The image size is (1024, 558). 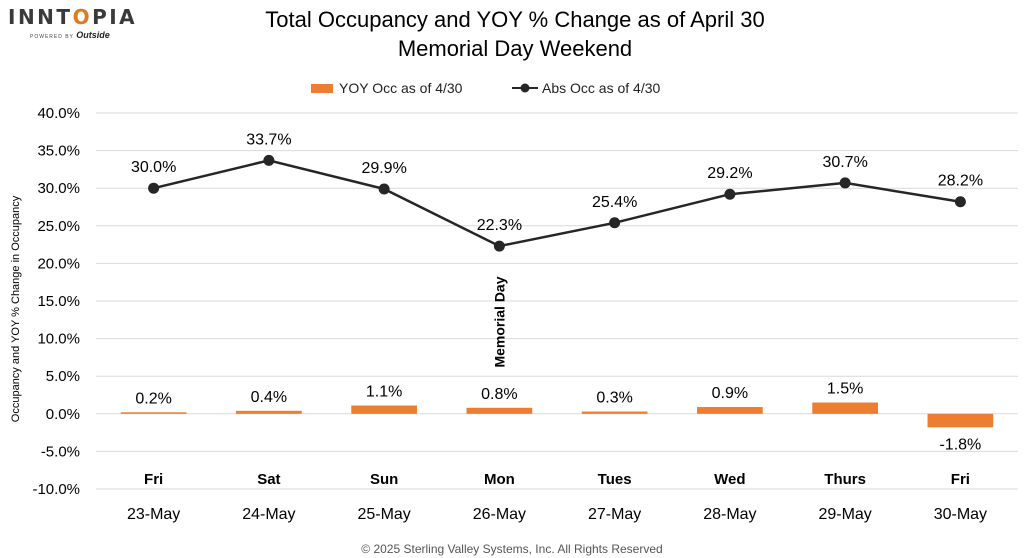 I want to click on line-data-label: 29.9%, so click(x=383, y=168).